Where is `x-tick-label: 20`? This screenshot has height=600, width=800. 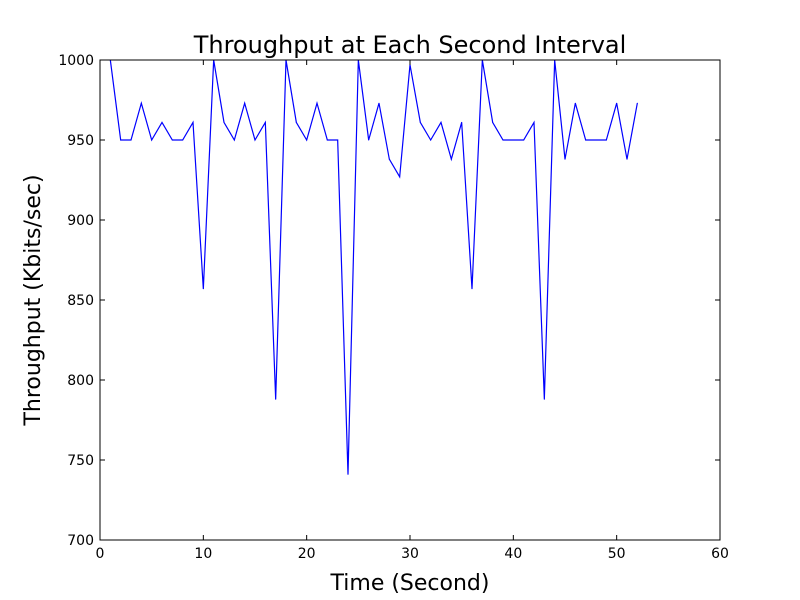 x-tick-label: 20 is located at coordinates (307, 554).